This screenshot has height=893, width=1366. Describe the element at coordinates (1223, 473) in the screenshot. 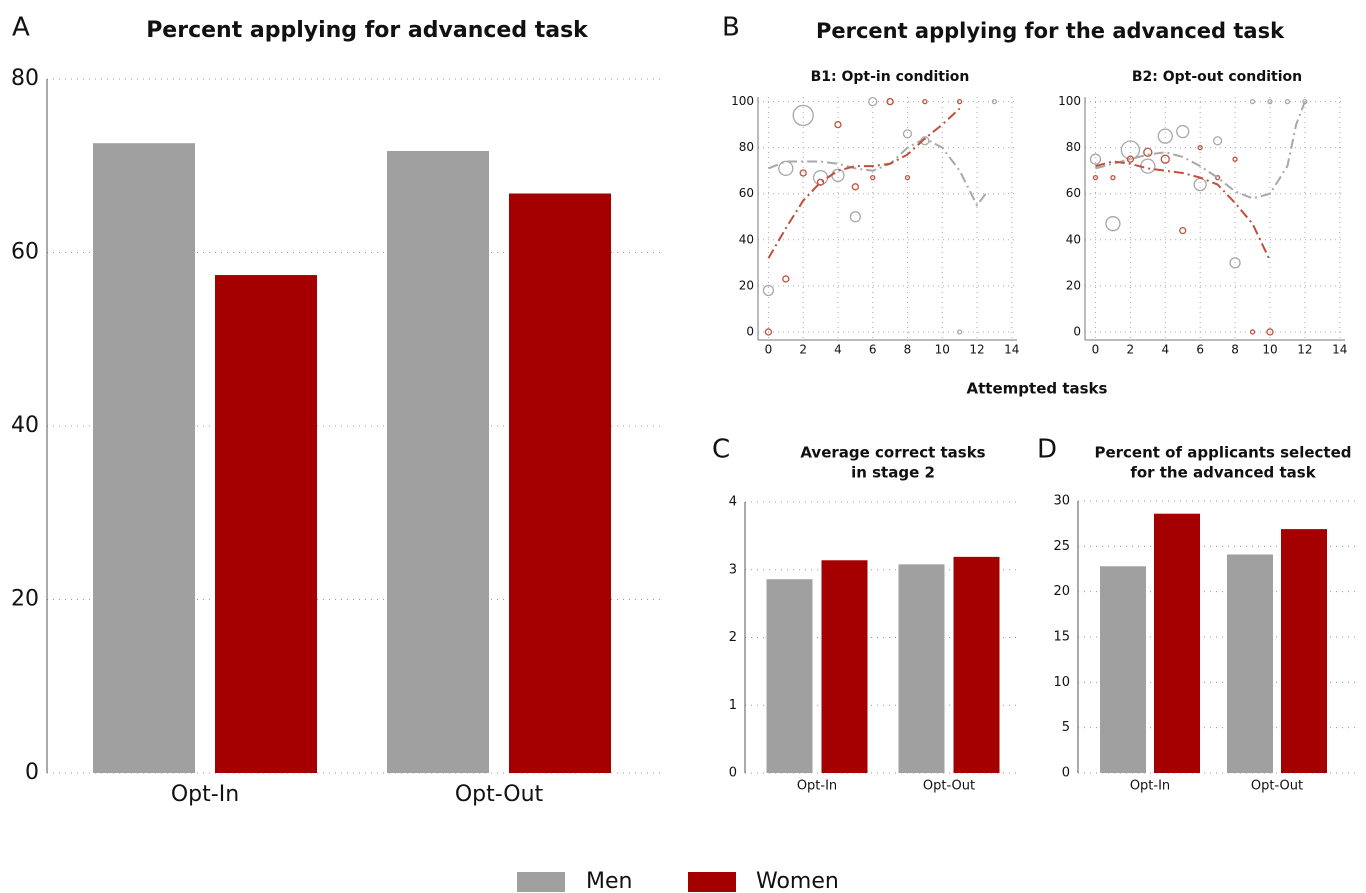

I see `chart-title: for the advanced task` at that location.